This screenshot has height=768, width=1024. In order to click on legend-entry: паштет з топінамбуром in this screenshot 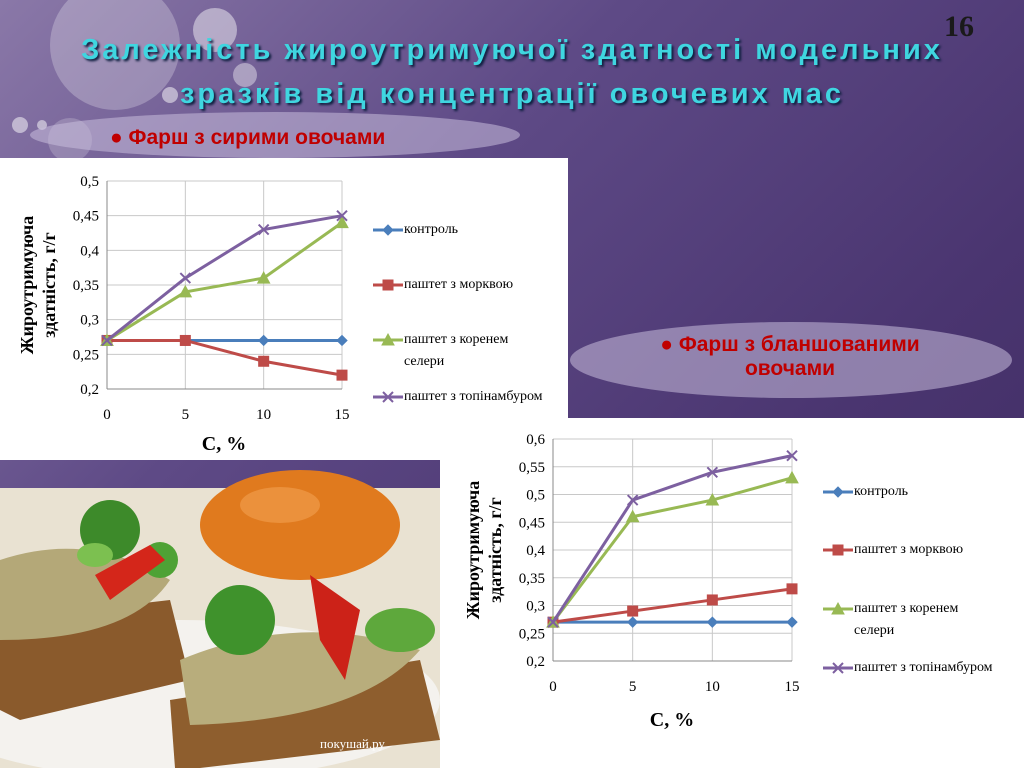, I will do `click(908, 668)`.